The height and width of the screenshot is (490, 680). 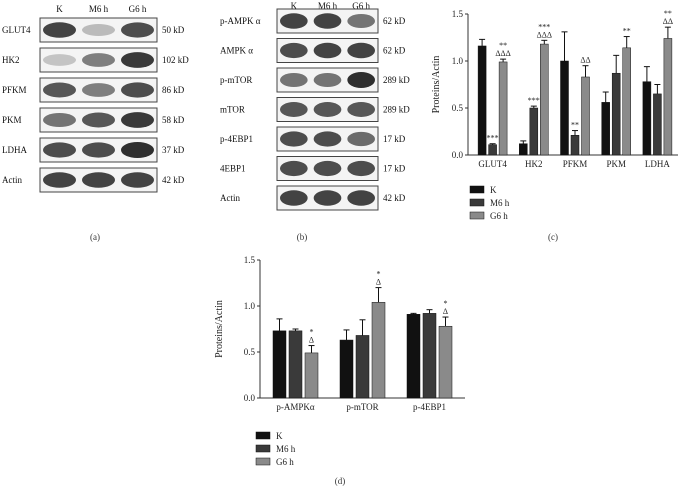 I want to click on y-tick-label: 1.0, so click(x=250, y=306).